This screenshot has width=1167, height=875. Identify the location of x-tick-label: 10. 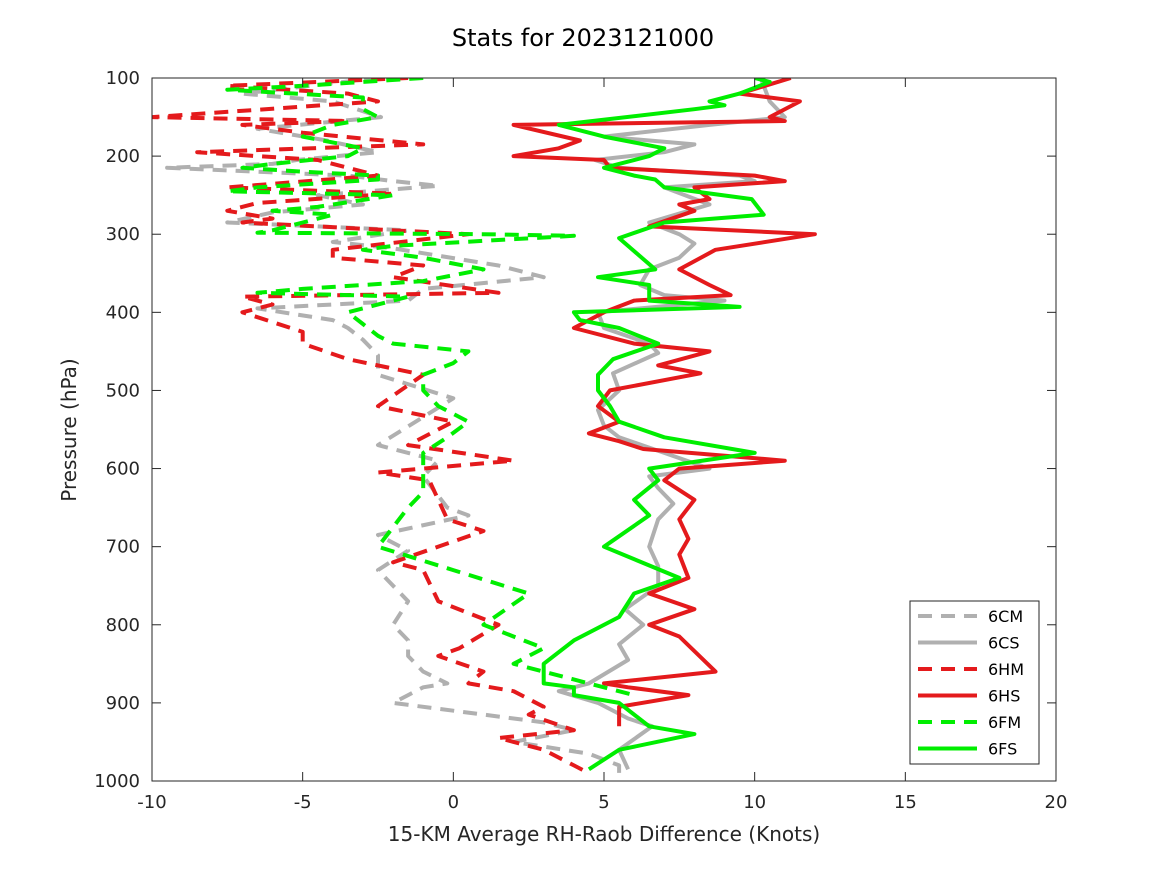
(754, 802).